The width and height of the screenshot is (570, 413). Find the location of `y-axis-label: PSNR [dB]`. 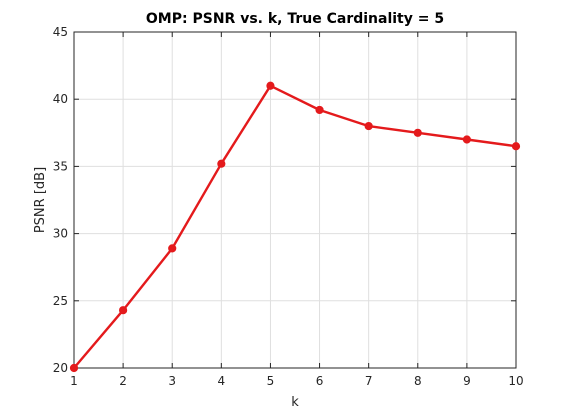

y-axis-label: PSNR [dB] is located at coordinates (40, 200).